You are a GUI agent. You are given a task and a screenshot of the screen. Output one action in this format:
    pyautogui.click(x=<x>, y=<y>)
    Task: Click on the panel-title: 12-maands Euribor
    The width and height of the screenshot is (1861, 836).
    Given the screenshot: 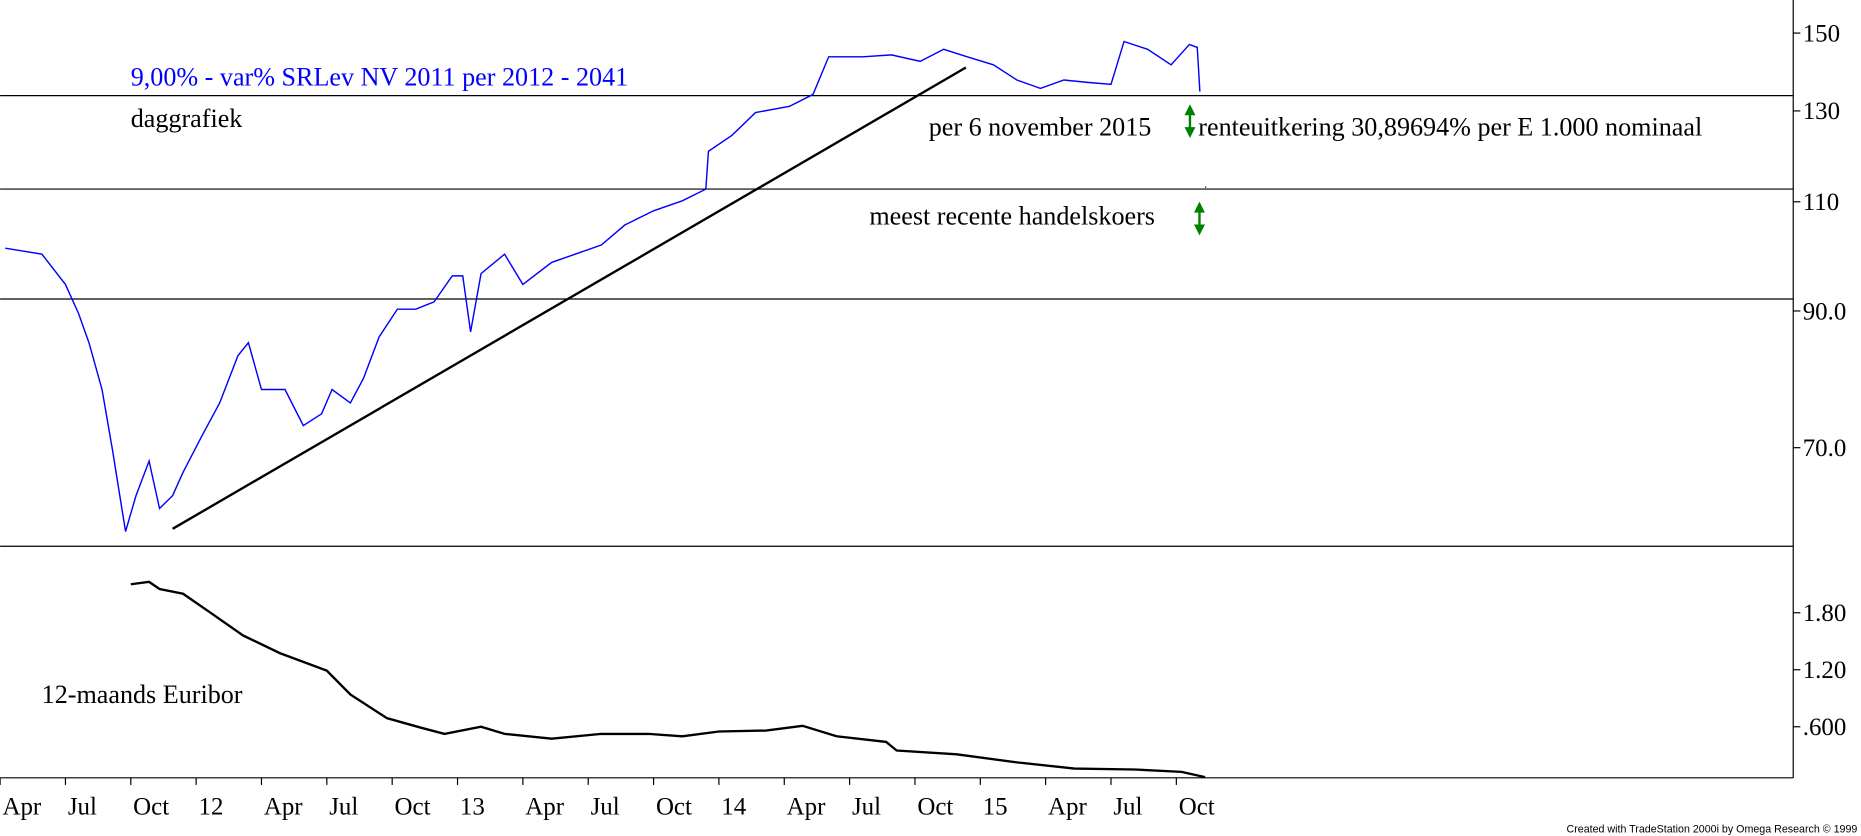 What is the action you would take?
    pyautogui.click(x=142, y=694)
    